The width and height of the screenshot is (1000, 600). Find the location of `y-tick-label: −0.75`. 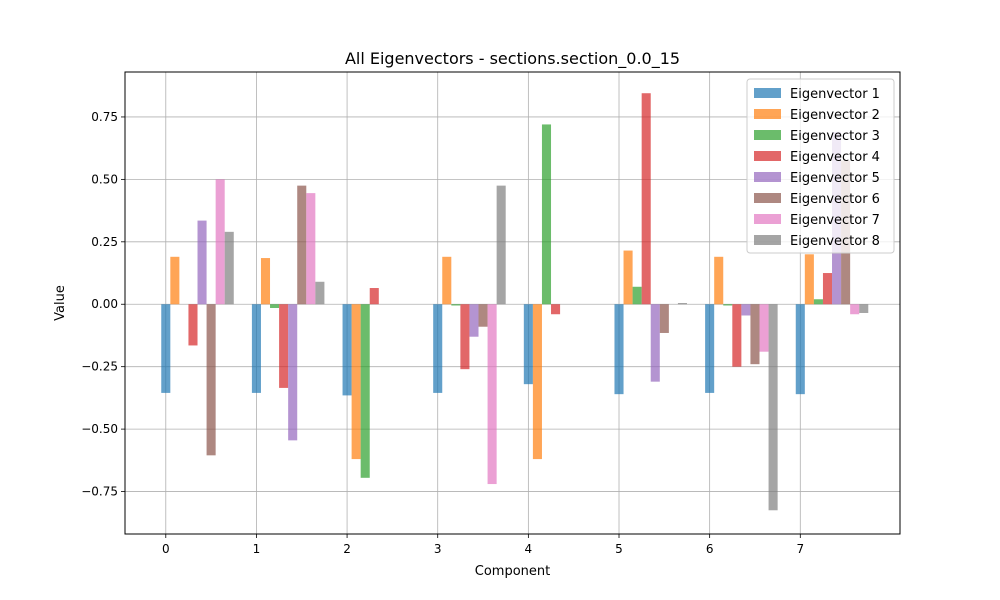

y-tick-label: −0.75 is located at coordinates (99, 492).